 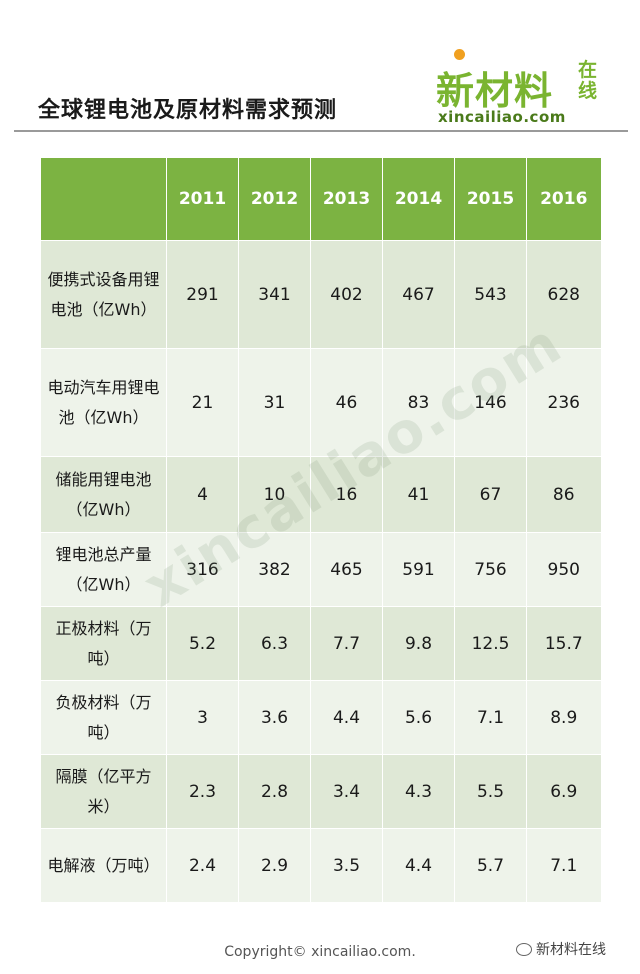 I want to click on table-cell: 543, so click(x=490, y=294).